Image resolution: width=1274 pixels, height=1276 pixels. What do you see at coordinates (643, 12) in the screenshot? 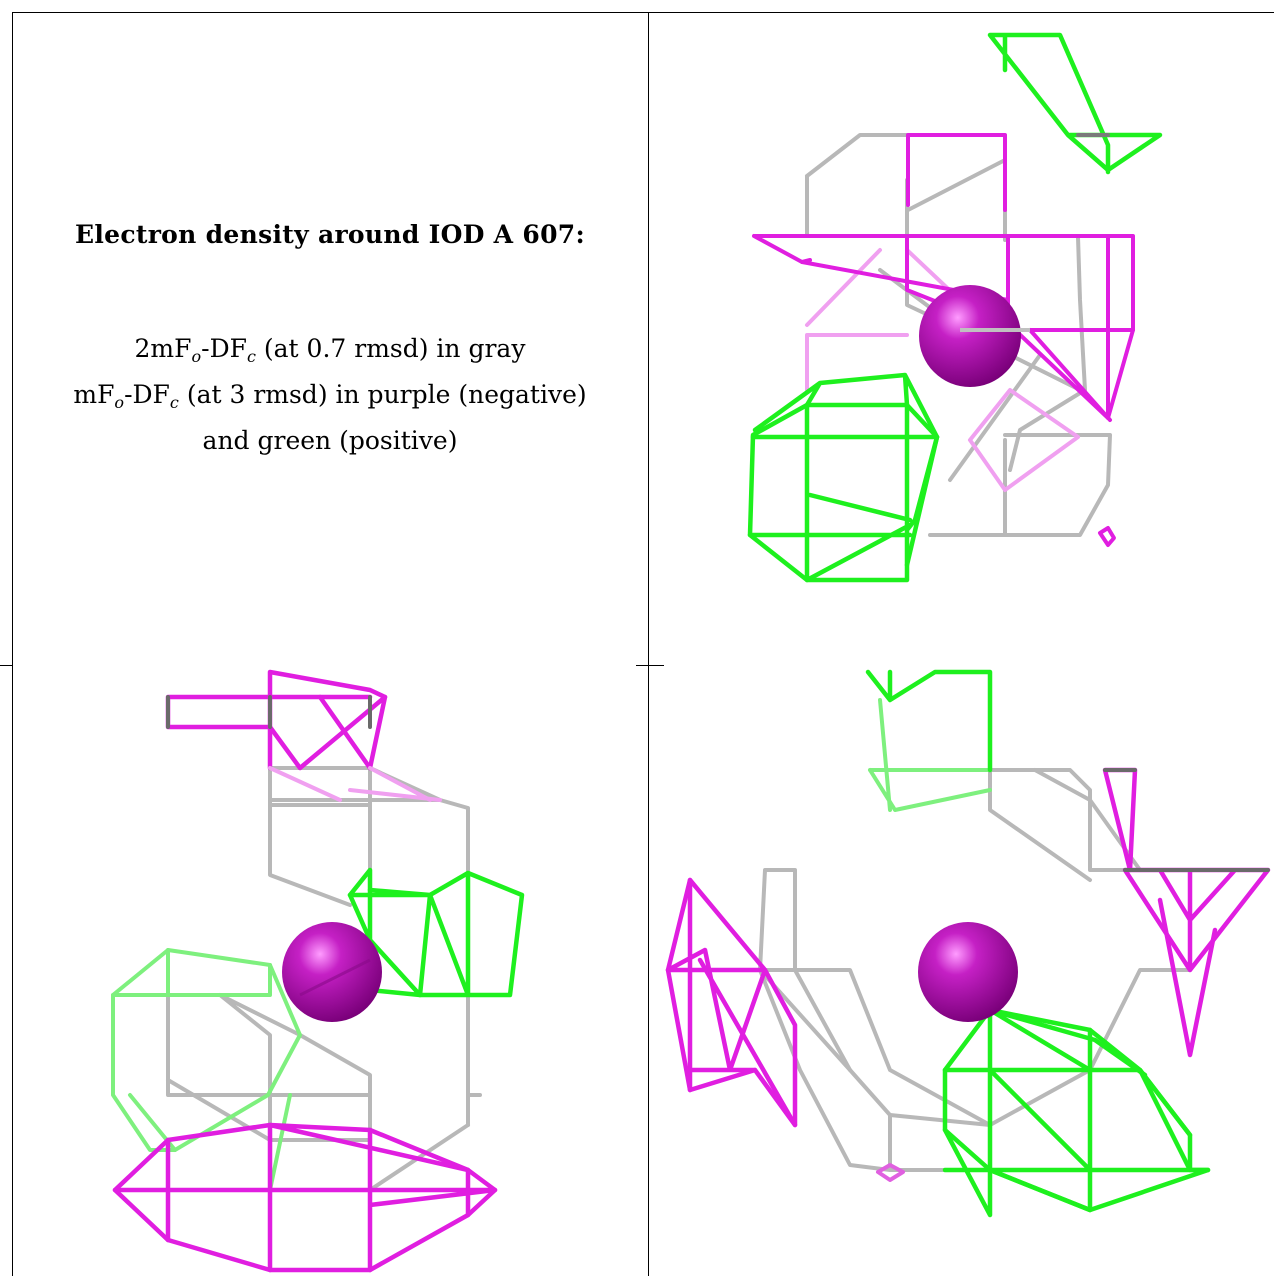
I see `grid-top-border` at bounding box center [643, 12].